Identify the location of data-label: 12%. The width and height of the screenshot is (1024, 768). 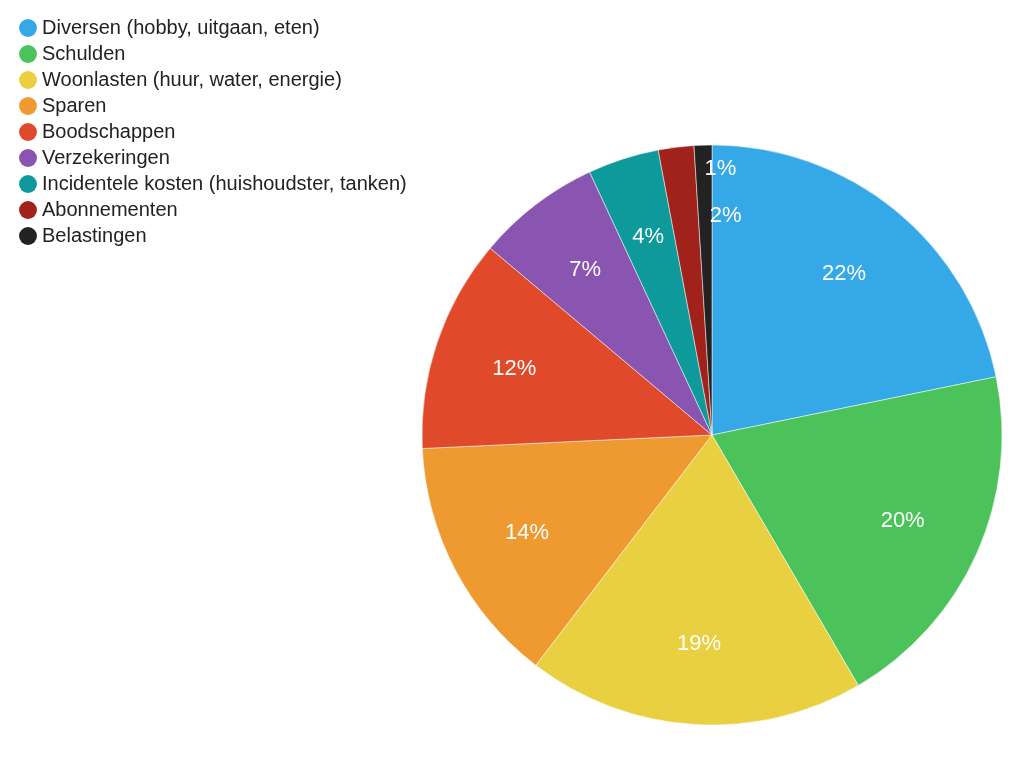
(514, 368).